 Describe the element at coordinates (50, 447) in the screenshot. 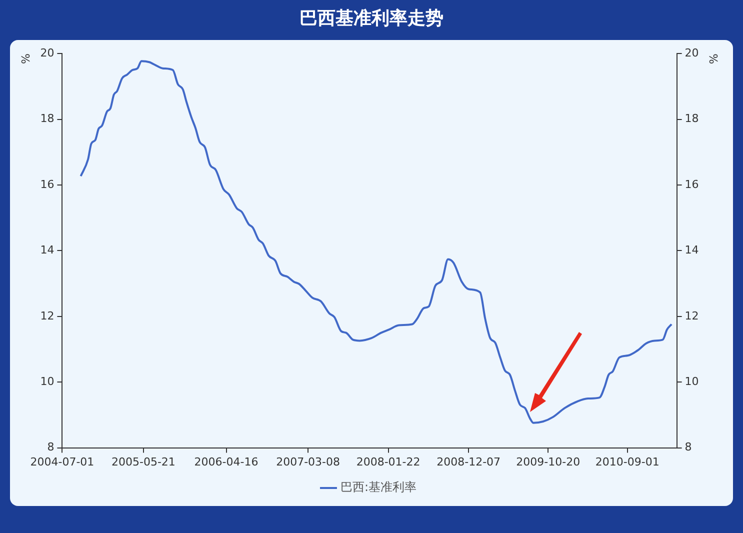

I see `y-tick-label: 8` at that location.